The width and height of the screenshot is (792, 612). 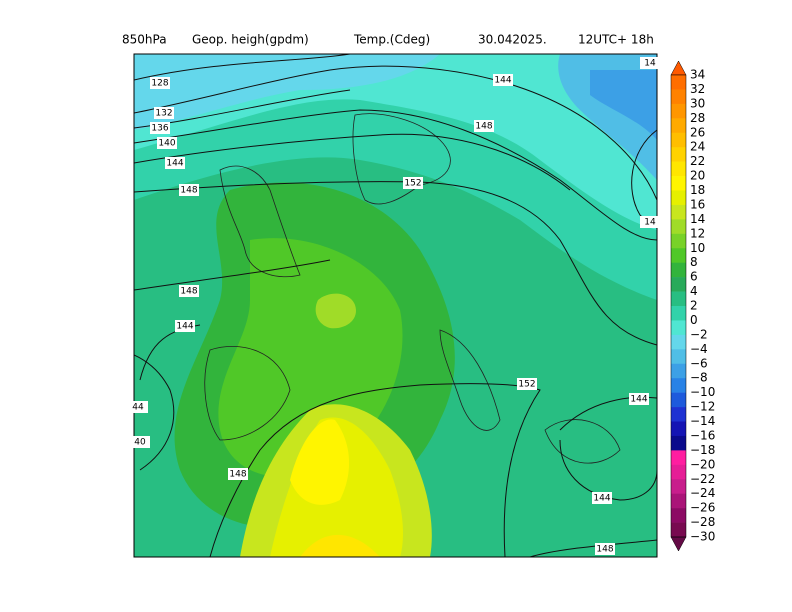 What do you see at coordinates (699, 378) in the screenshot?
I see `colorbar-label: −8` at bounding box center [699, 378].